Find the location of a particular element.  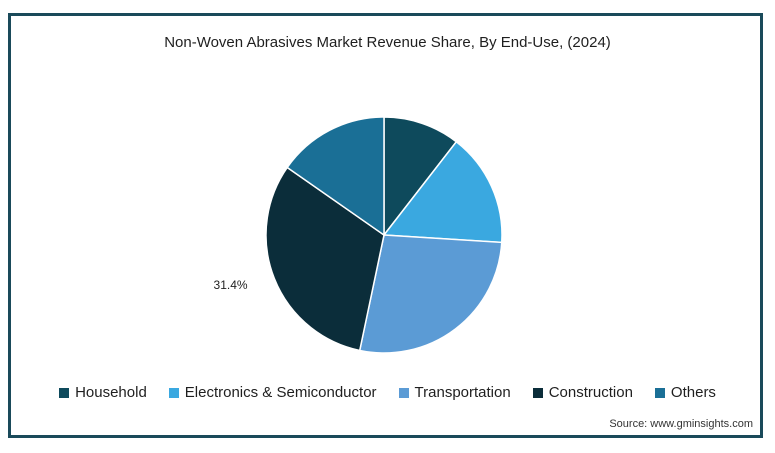

legend-label: Household is located at coordinates (111, 392).